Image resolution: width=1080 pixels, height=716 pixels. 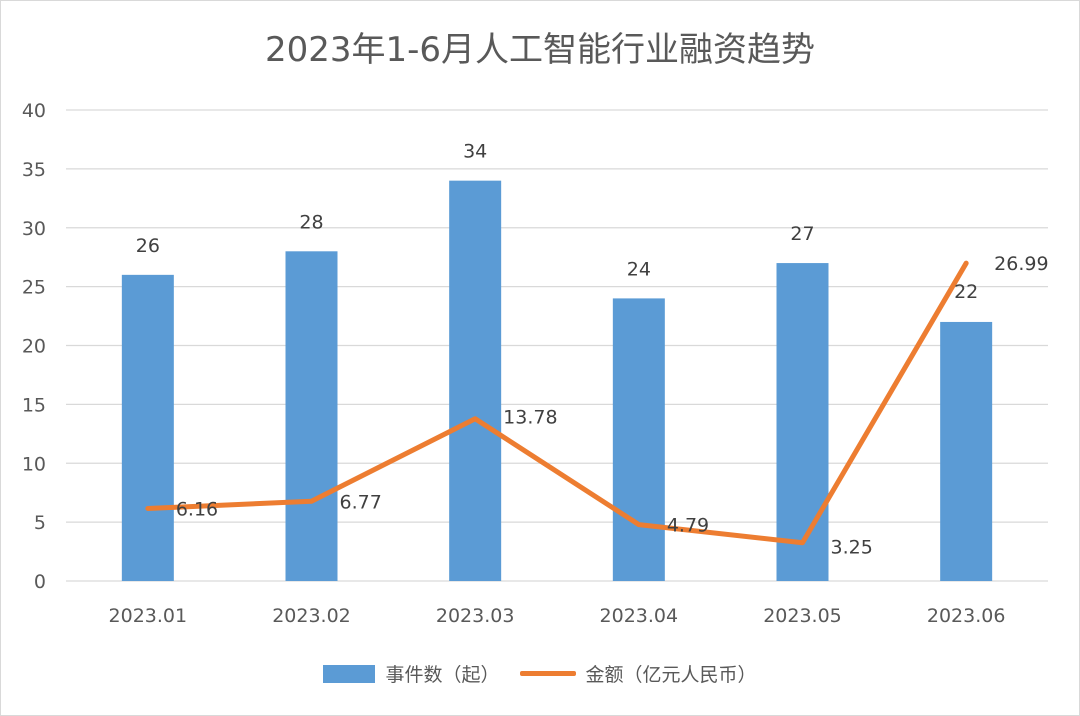 What do you see at coordinates (475, 152) in the screenshot?
I see `bar-data-label: 34` at bounding box center [475, 152].